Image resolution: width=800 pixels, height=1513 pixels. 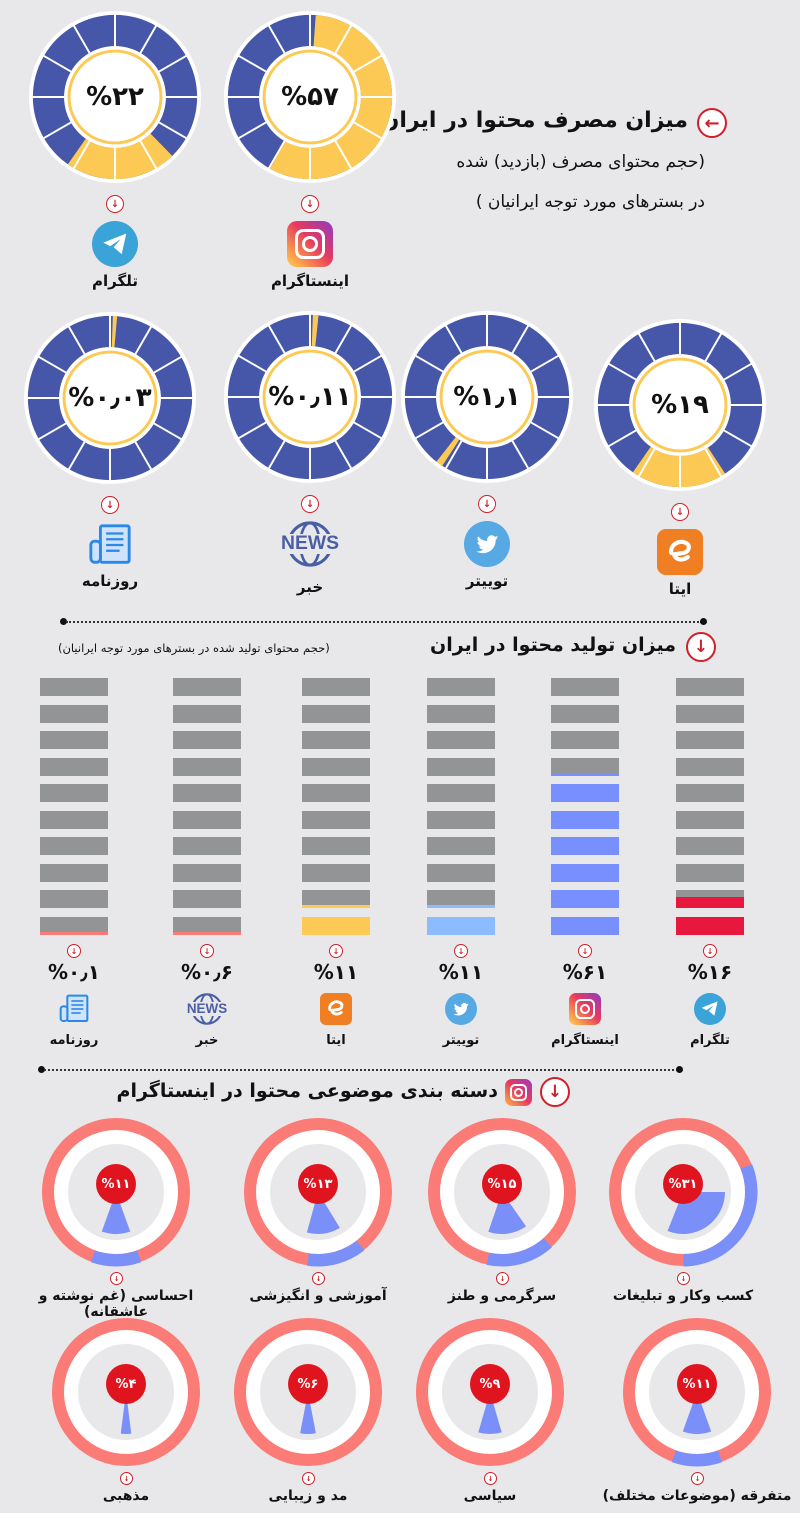 I want to click on consumption-gauge: %۰٫۰۳, so click(x=110, y=398).